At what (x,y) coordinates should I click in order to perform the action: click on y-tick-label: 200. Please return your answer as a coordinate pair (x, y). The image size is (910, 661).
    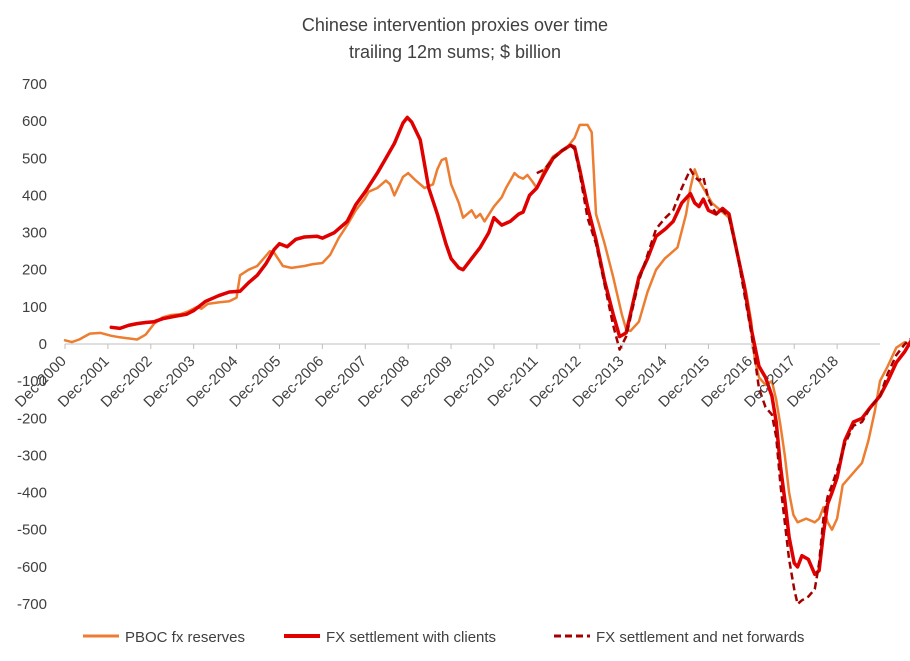
    Looking at the image, I should click on (34, 270).